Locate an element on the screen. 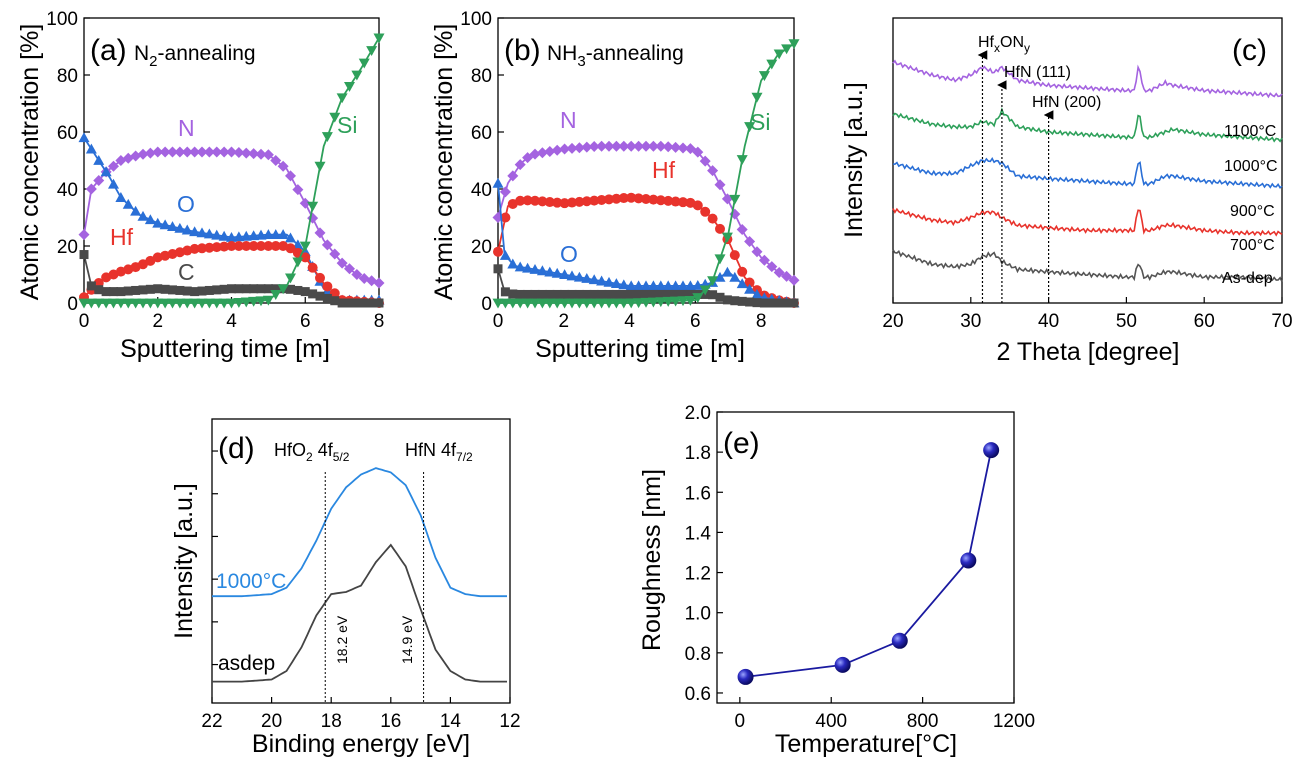 The height and width of the screenshot is (757, 1293). panel-e-label: (e) is located at coordinates (741, 443).